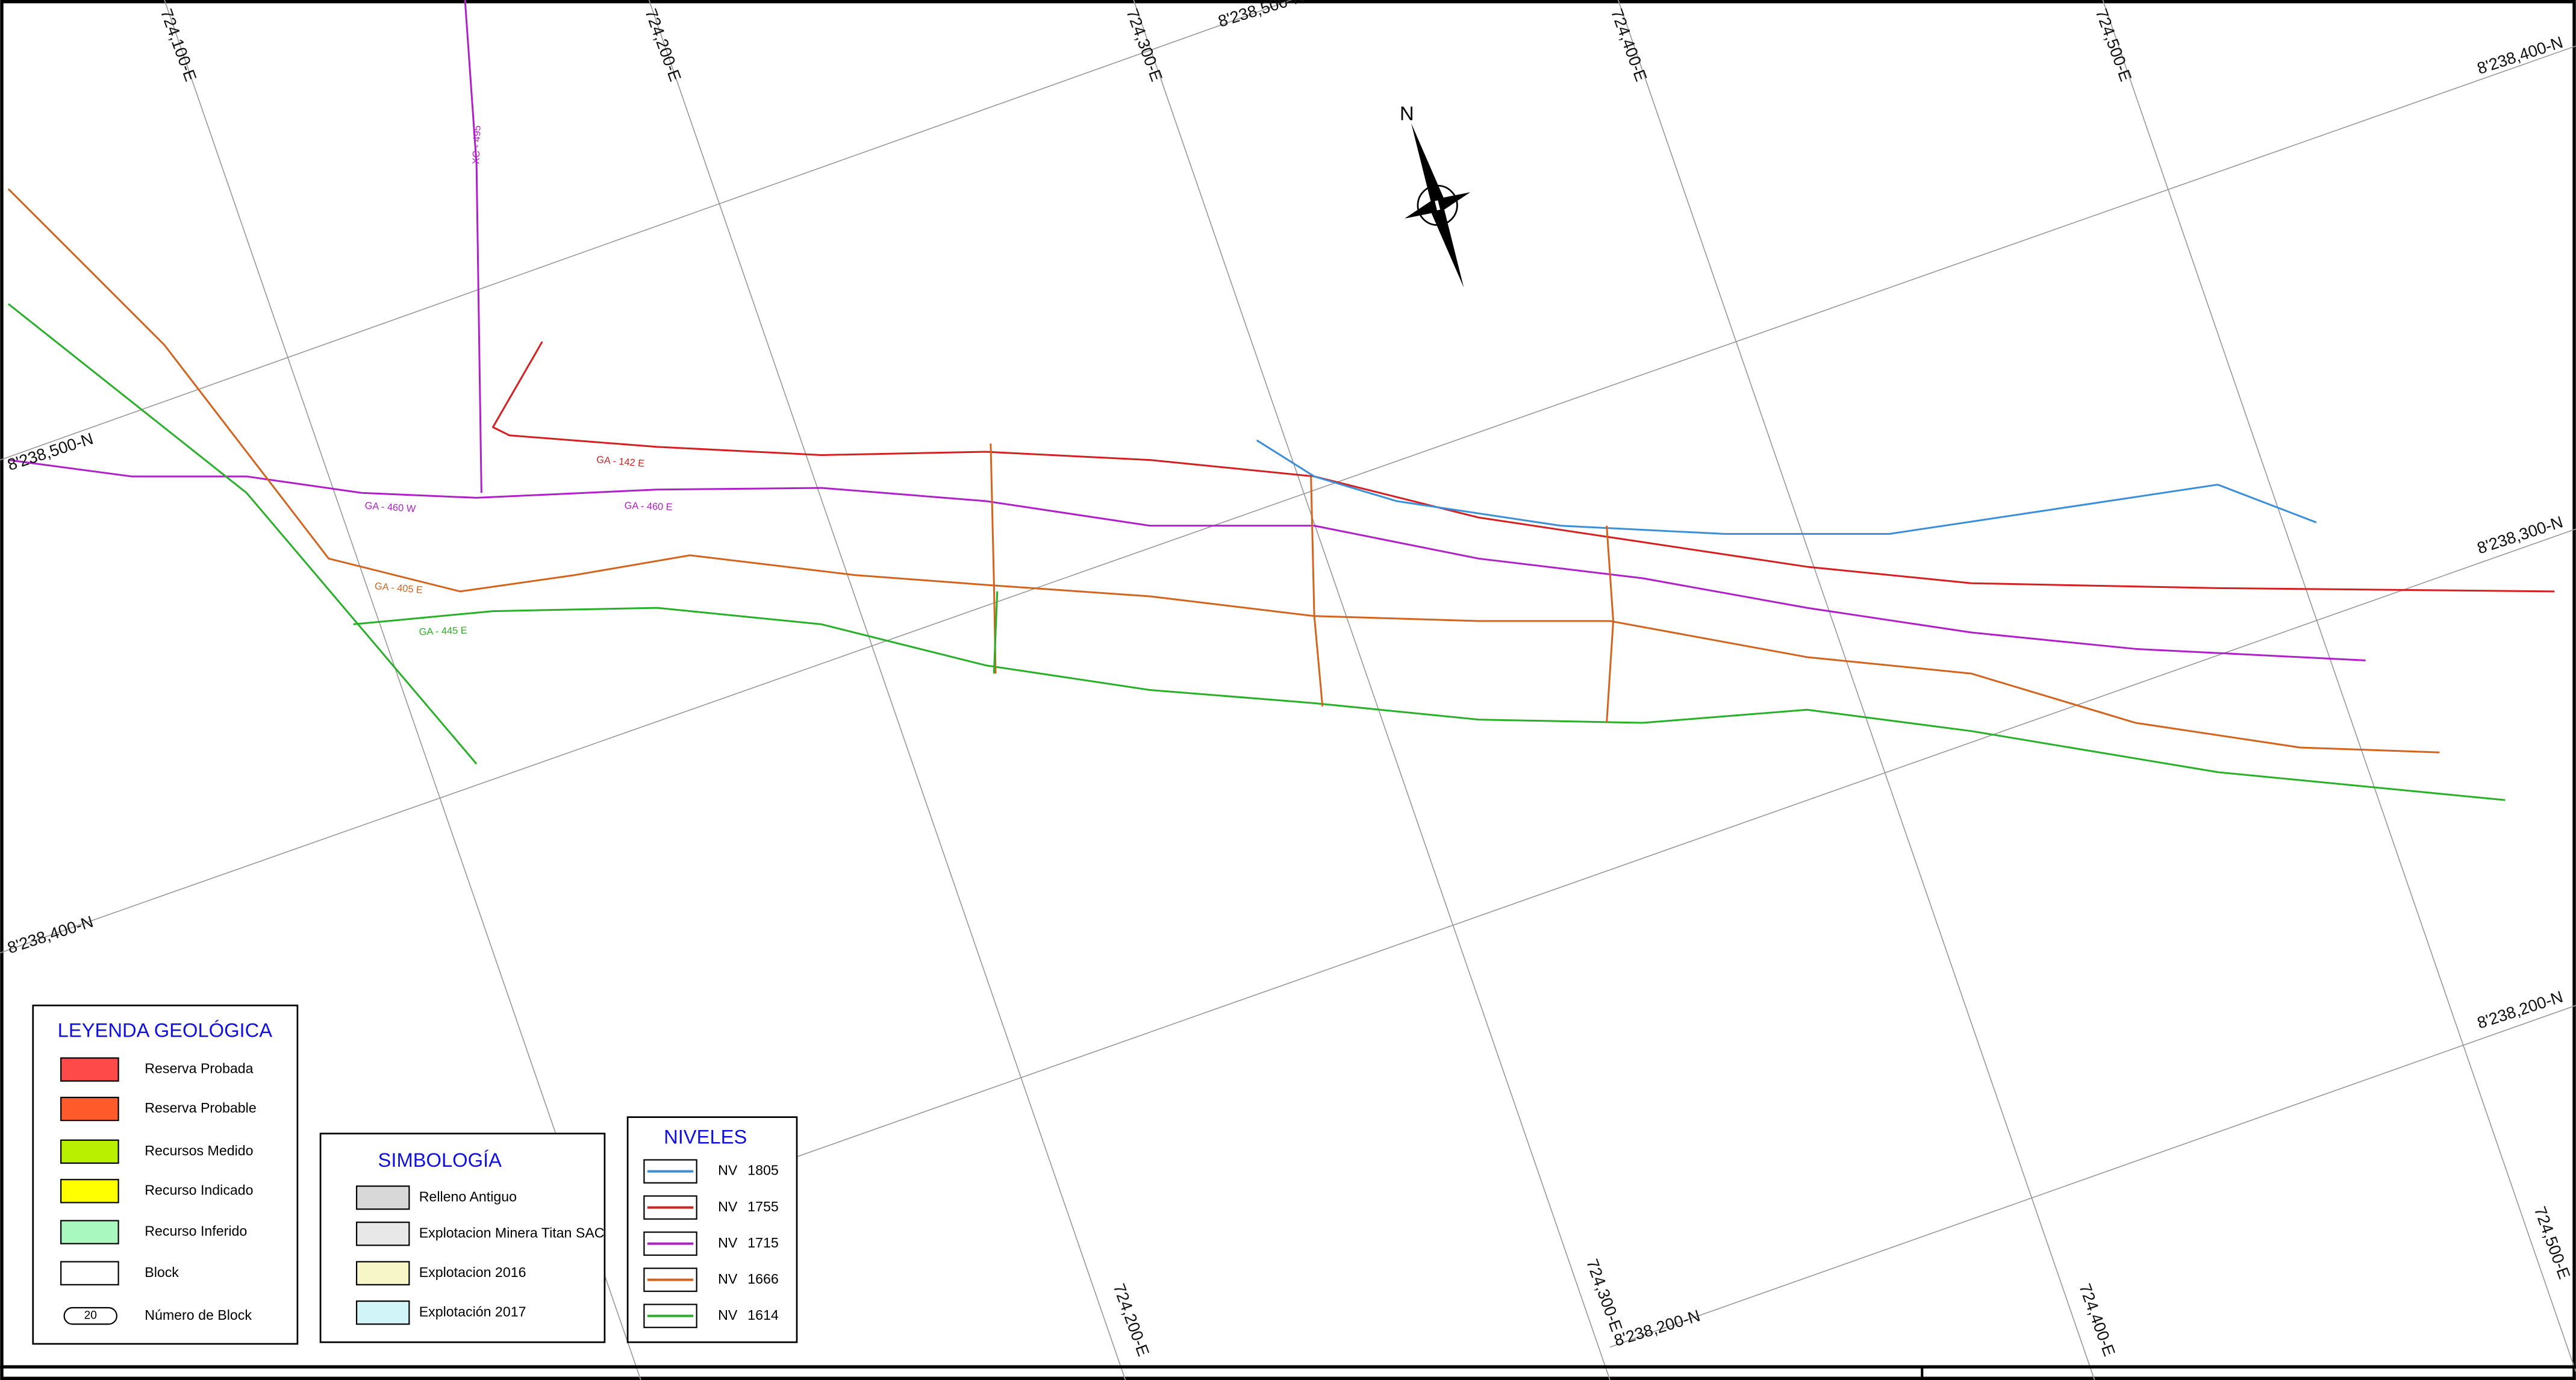  Describe the element at coordinates (512, 1232) in the screenshot. I see `legend-label: Explotacion Minera Titan SAC` at that location.